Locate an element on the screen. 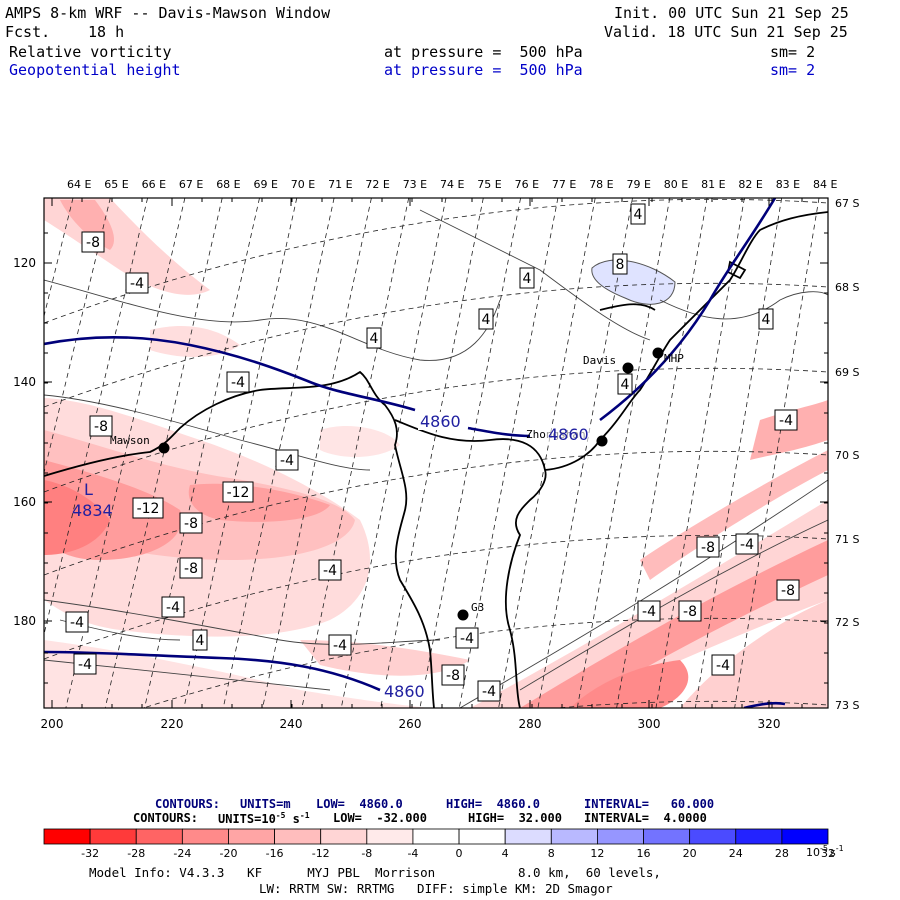 The width and height of the screenshot is (900, 900). longitude-label: 82 E is located at coordinates (750, 184).